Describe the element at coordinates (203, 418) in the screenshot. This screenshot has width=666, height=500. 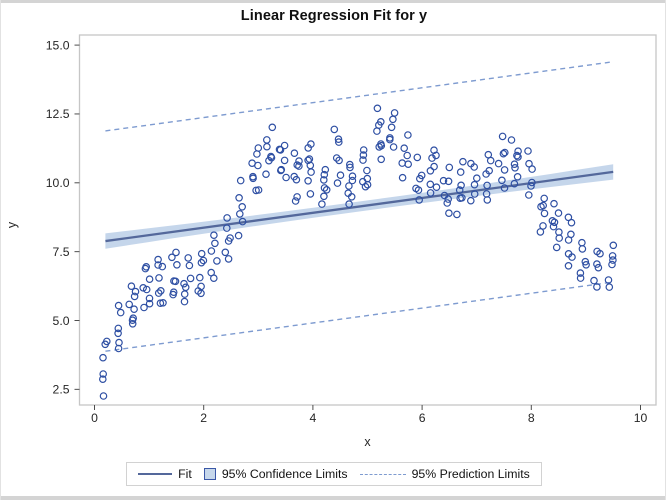
I see `x-tick-label: 2` at that location.